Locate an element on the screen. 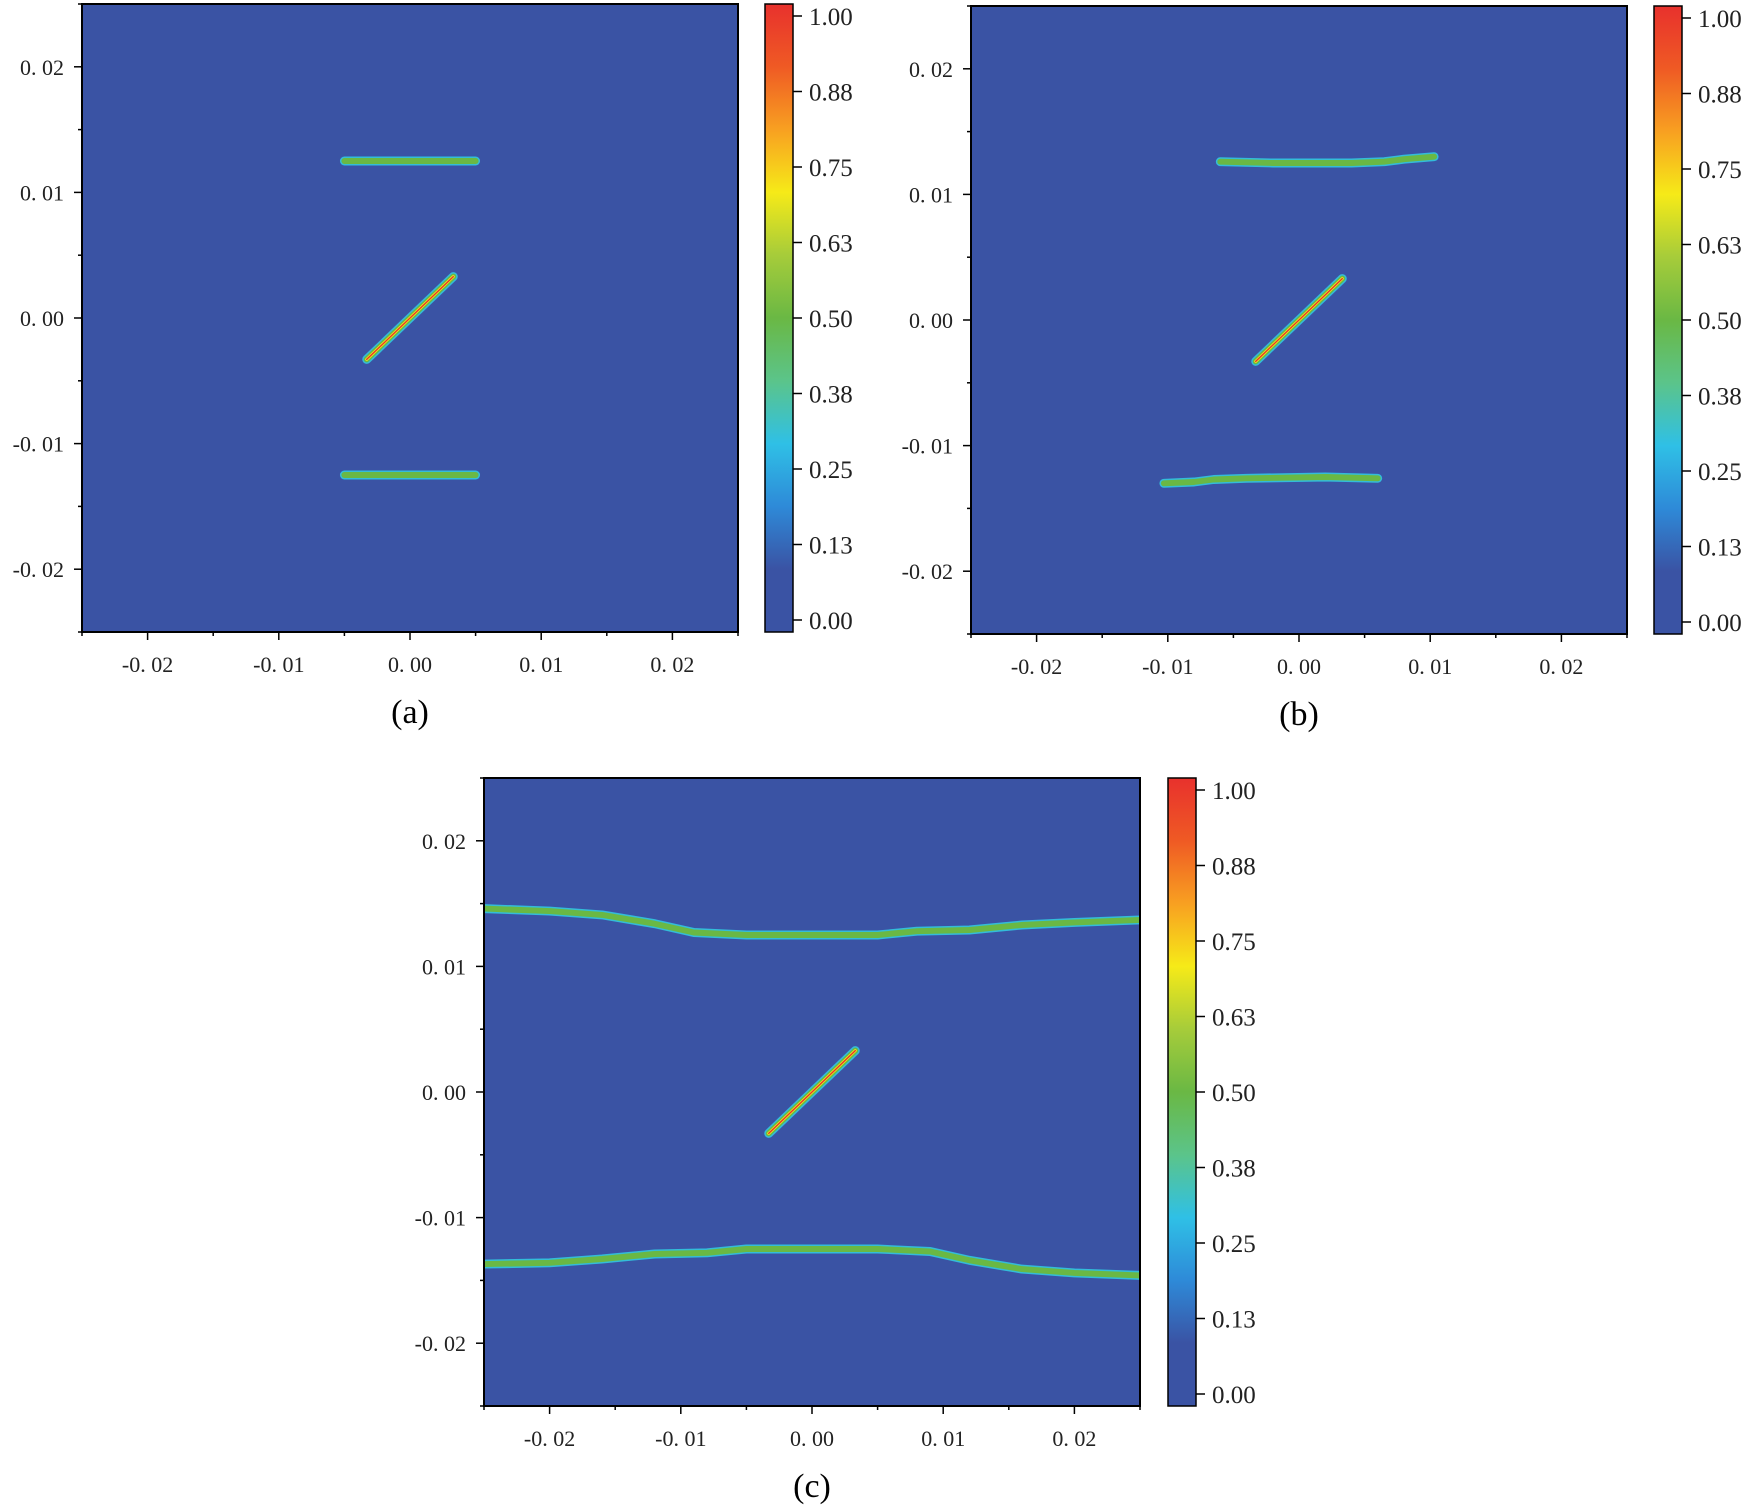 The width and height of the screenshot is (1755, 1506). panel-caption: (b) is located at coordinates (1299, 714).